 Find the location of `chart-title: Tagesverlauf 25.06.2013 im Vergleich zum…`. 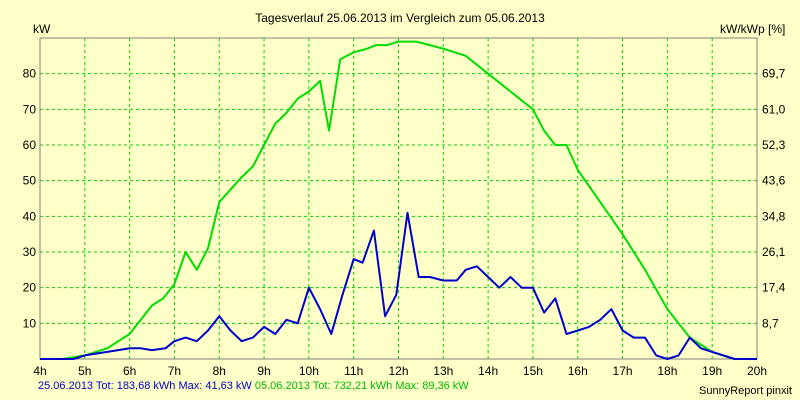

chart-title: Tagesverlauf 25.06.2013 im Vergleich zum… is located at coordinates (400, 18).